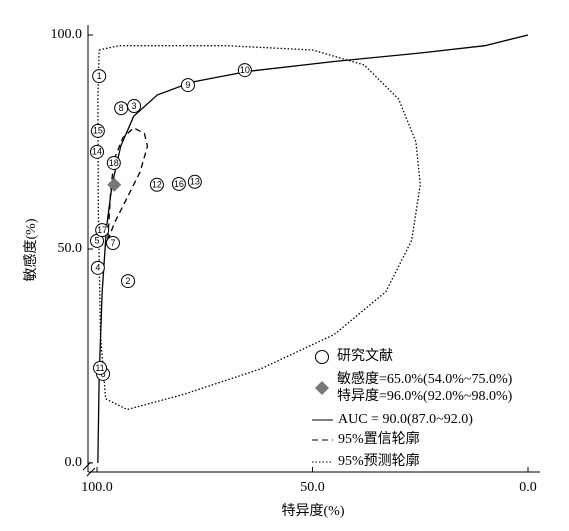 The height and width of the screenshot is (531, 569). Describe the element at coordinates (405, 419) in the screenshot. I see `legend-label: AUC = 90.0(87.0~92.0)` at that location.